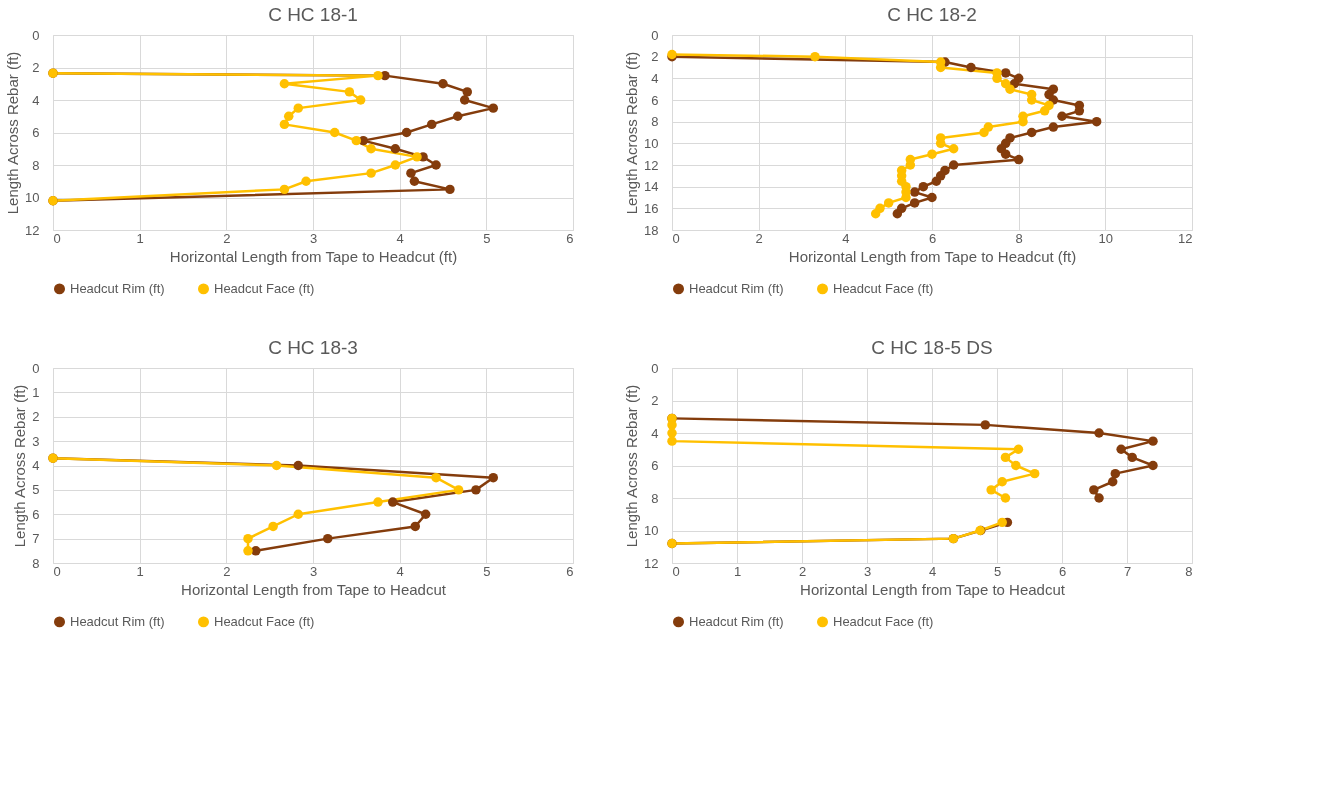 Image resolution: width=1338 pixels, height=808 pixels. I want to click on y-tick-label: 12, so click(651, 165).